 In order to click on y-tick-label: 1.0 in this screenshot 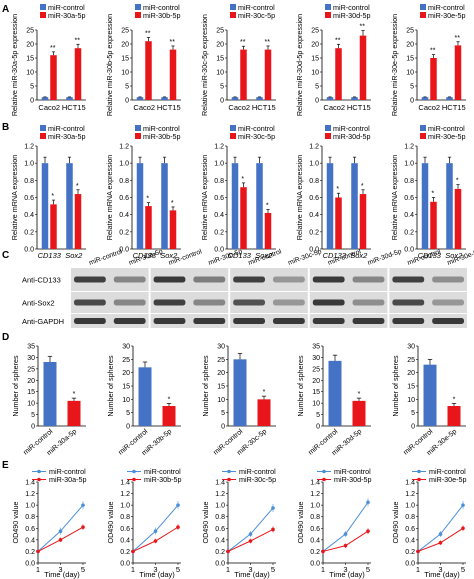, I will do `click(125, 506)`.